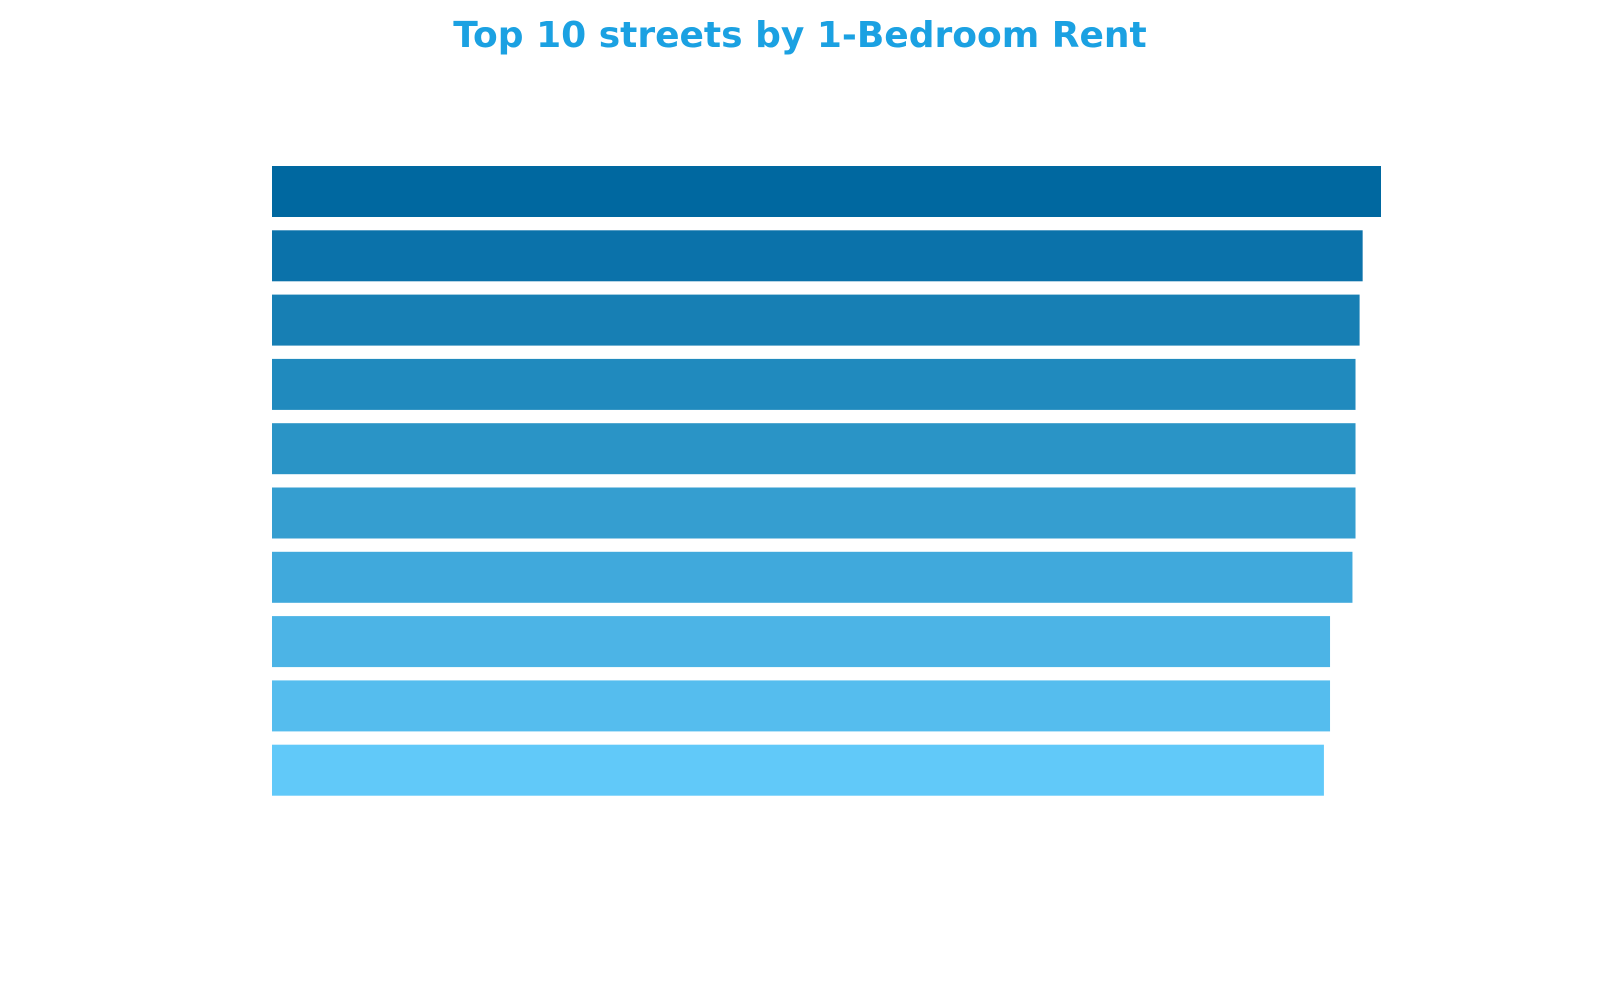 The width and height of the screenshot is (1600, 1000). Describe the element at coordinates (799, 35) in the screenshot. I see `chart-title: Top 10 streets by 1-Bedroom Rent` at that location.